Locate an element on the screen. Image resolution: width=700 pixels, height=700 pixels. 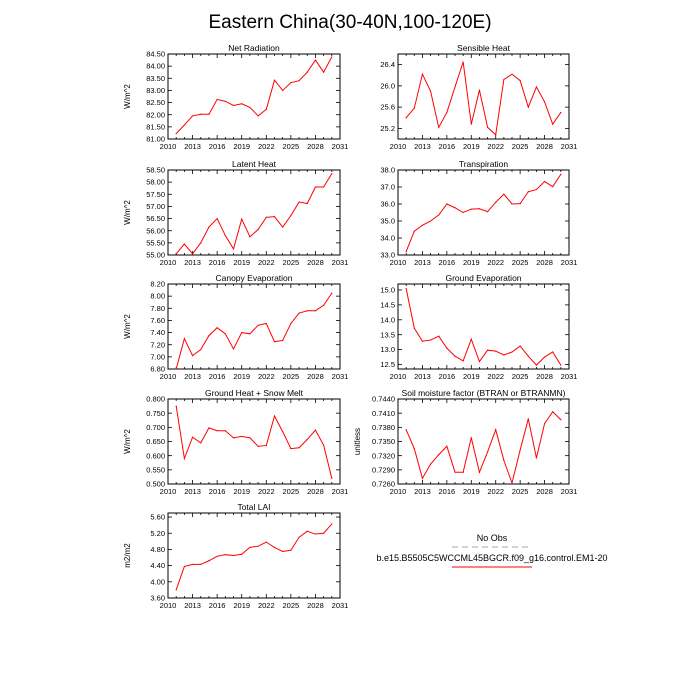
y-tick-label: 81.50 is located at coordinates (155, 126).